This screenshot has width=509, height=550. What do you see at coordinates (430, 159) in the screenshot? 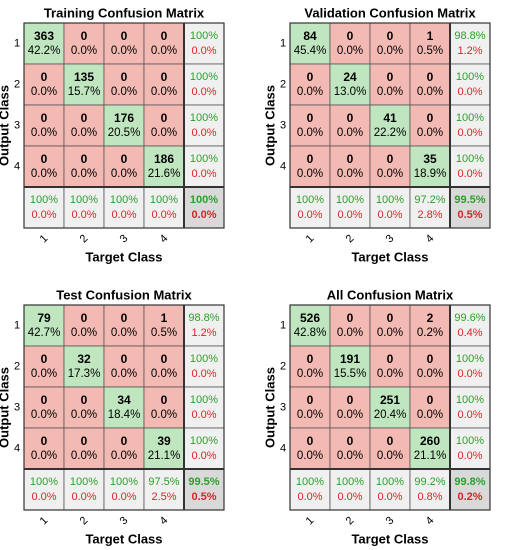
I see `cell-count: 35` at bounding box center [430, 159].